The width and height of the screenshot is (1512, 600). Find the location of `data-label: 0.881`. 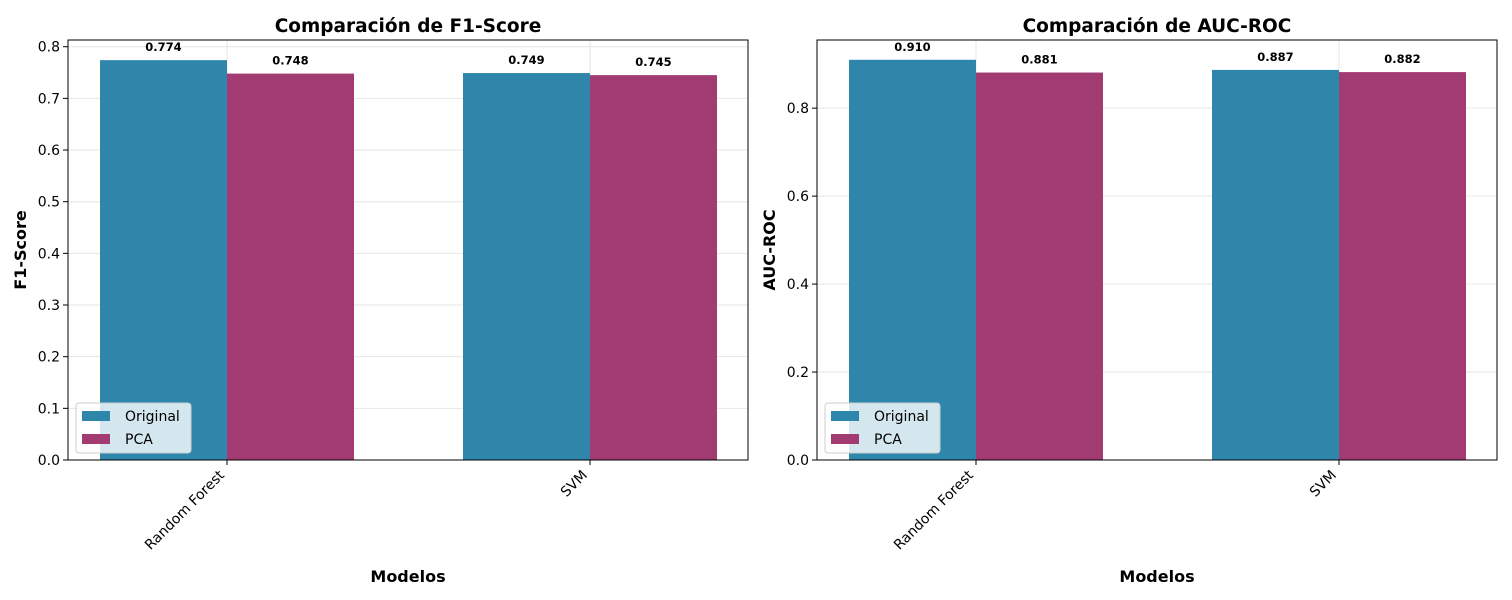

data-label: 0.881 is located at coordinates (1039, 60).